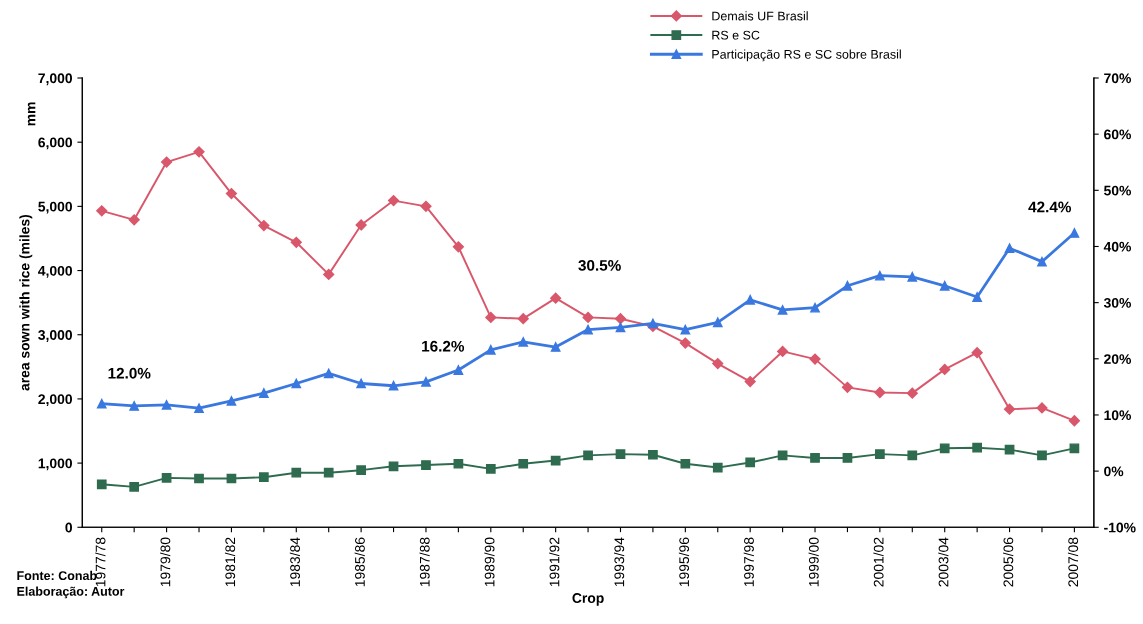 Image resolution: width=1143 pixels, height=624 pixels. I want to click on y2-tick-label: 10%, so click(1118, 415).